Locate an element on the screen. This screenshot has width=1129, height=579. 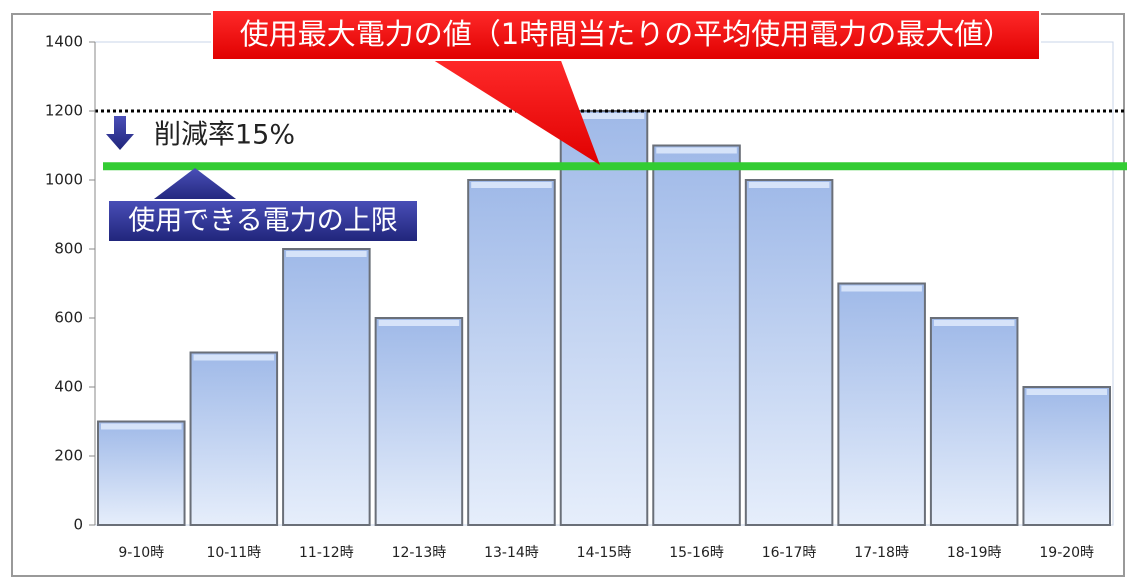
x-tick-label: 18-19時 is located at coordinates (974, 553).